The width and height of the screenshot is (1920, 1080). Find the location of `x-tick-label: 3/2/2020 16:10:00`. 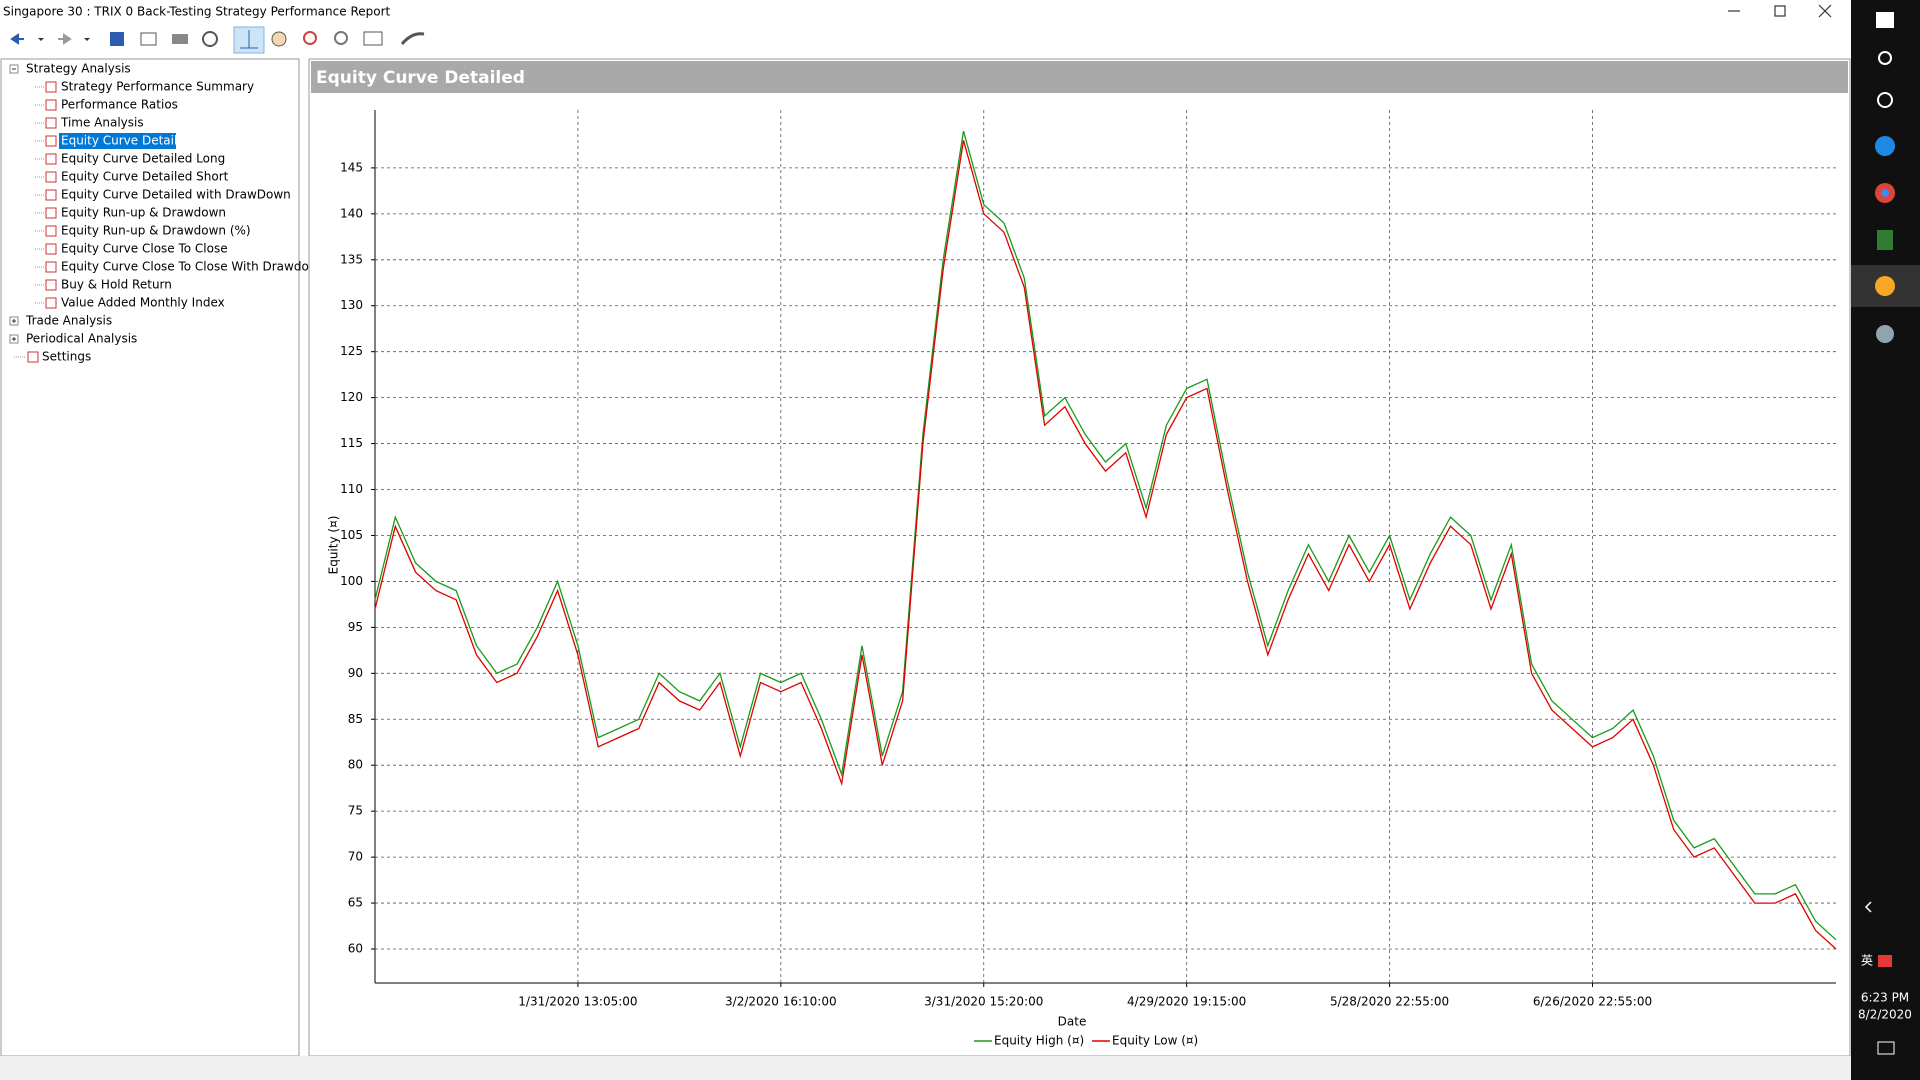

x-tick-label: 3/2/2020 16:10:00 is located at coordinates (781, 1002).